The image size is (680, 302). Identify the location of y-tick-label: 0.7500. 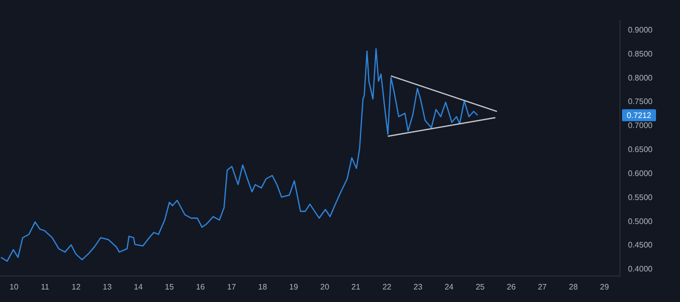
(641, 101).